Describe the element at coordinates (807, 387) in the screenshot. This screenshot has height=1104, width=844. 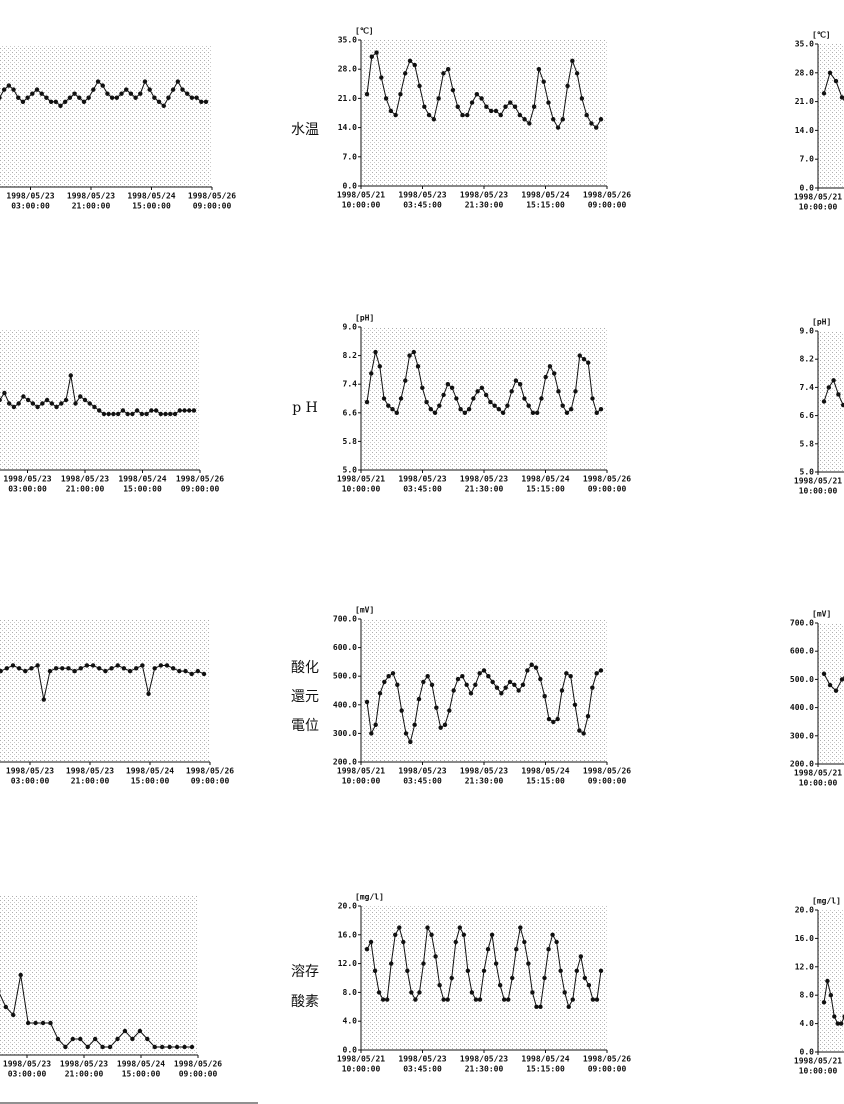
I see `y-tick-label: 7.4` at that location.